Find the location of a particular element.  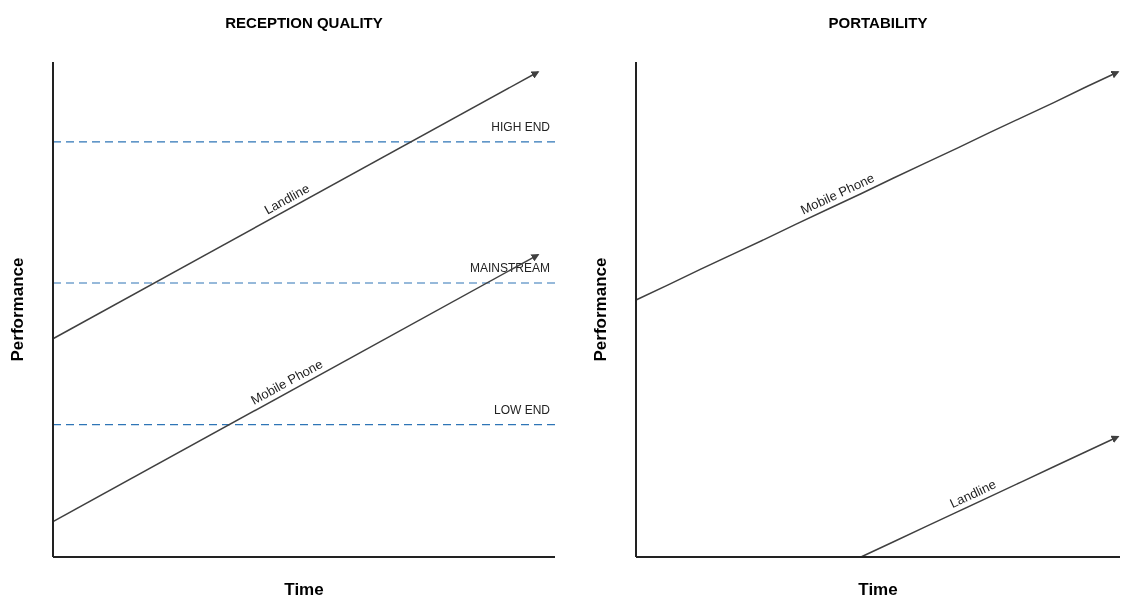

ref-line-label: LOW END is located at coordinates (522, 409).